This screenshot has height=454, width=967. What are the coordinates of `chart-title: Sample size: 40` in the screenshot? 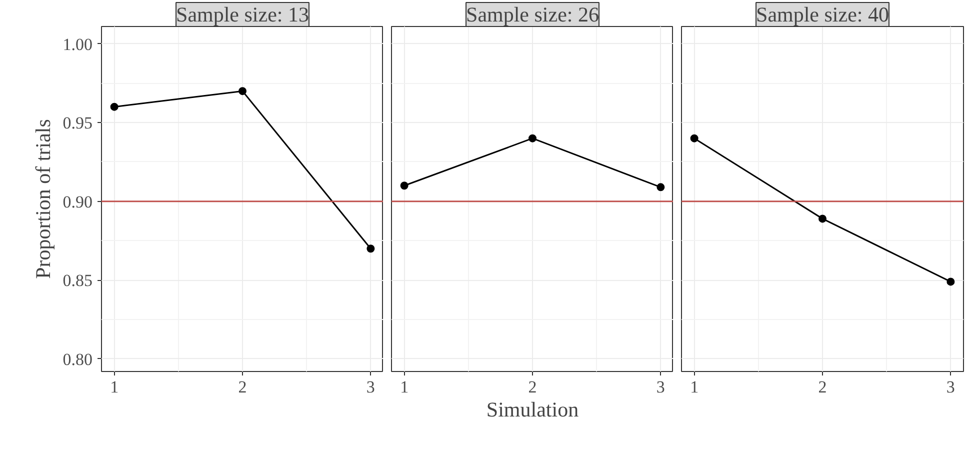 It's located at (822, 14).